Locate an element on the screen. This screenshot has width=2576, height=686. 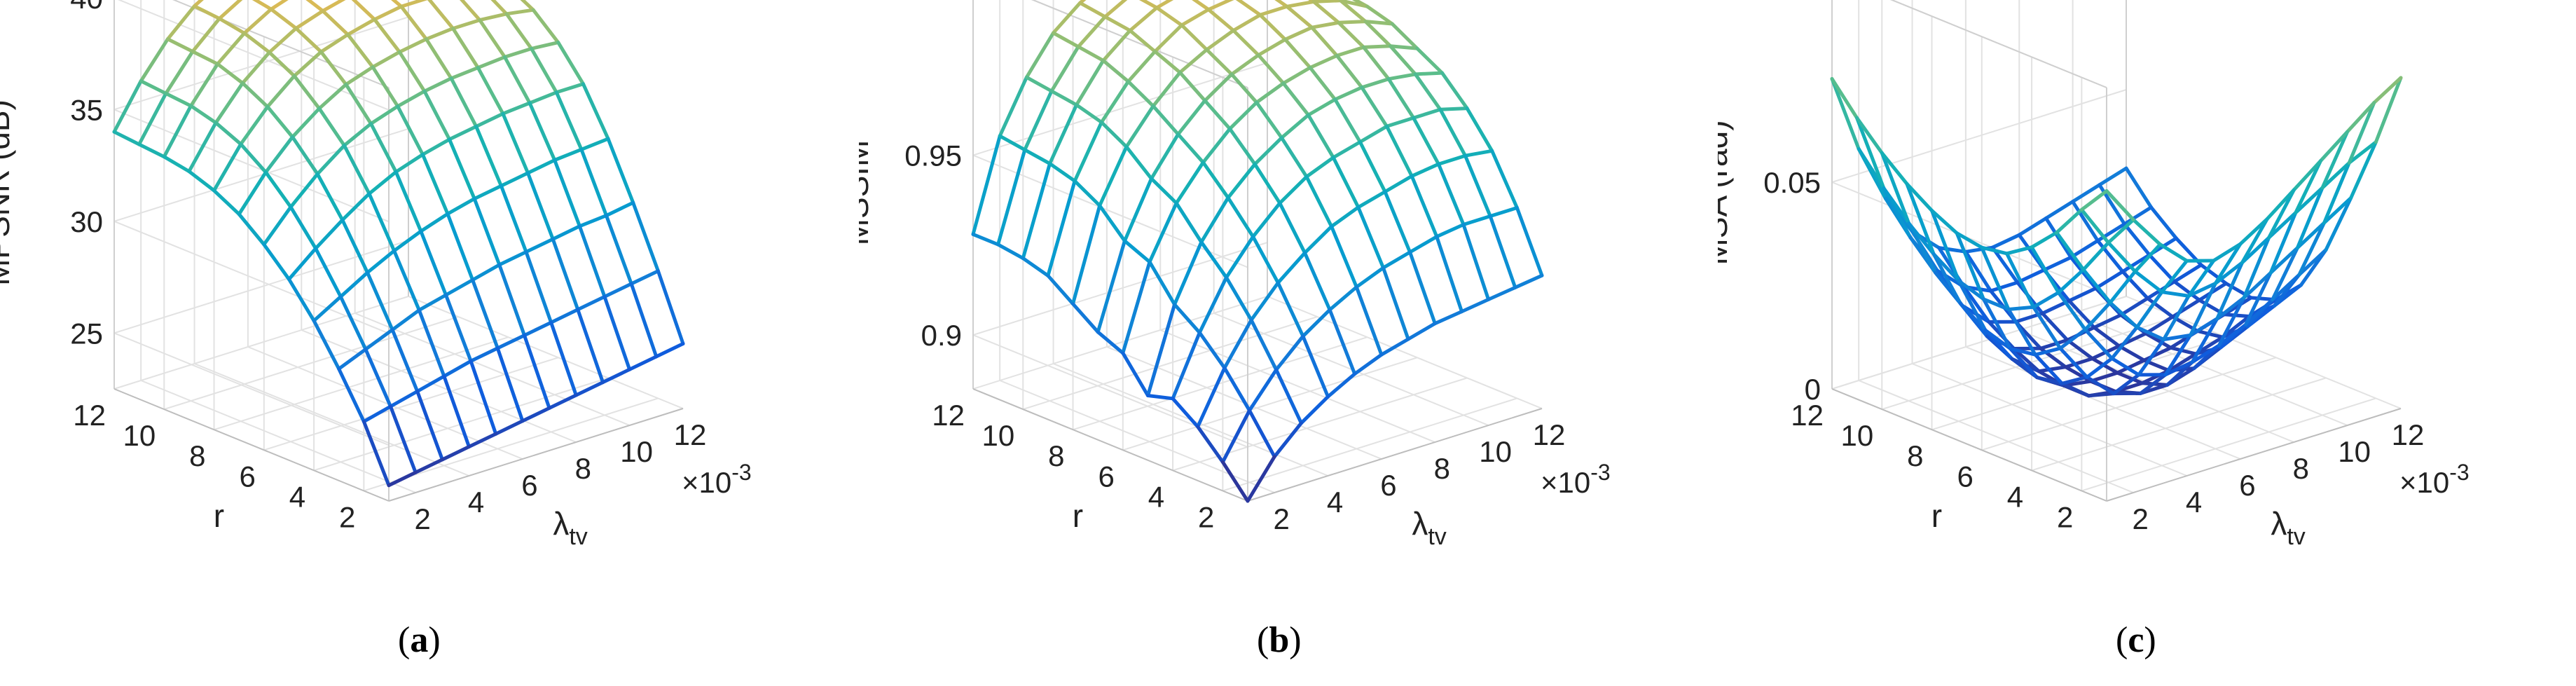
x-axis-label-subscript: tv is located at coordinates (1437, 536).